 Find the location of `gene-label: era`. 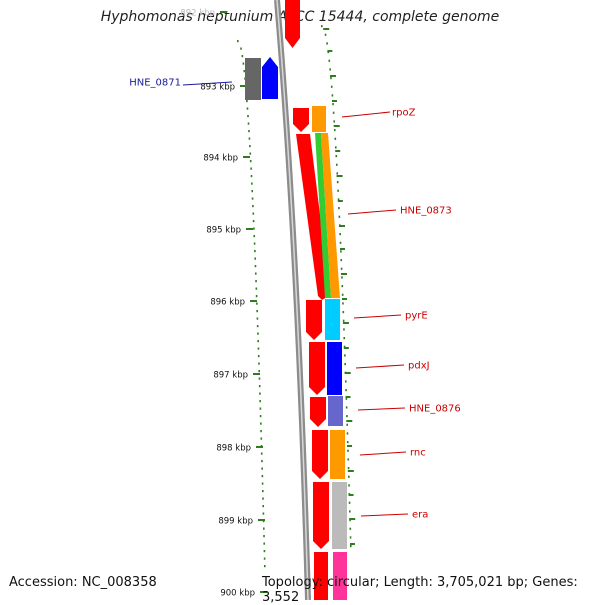

gene-label: era is located at coordinates (420, 515).